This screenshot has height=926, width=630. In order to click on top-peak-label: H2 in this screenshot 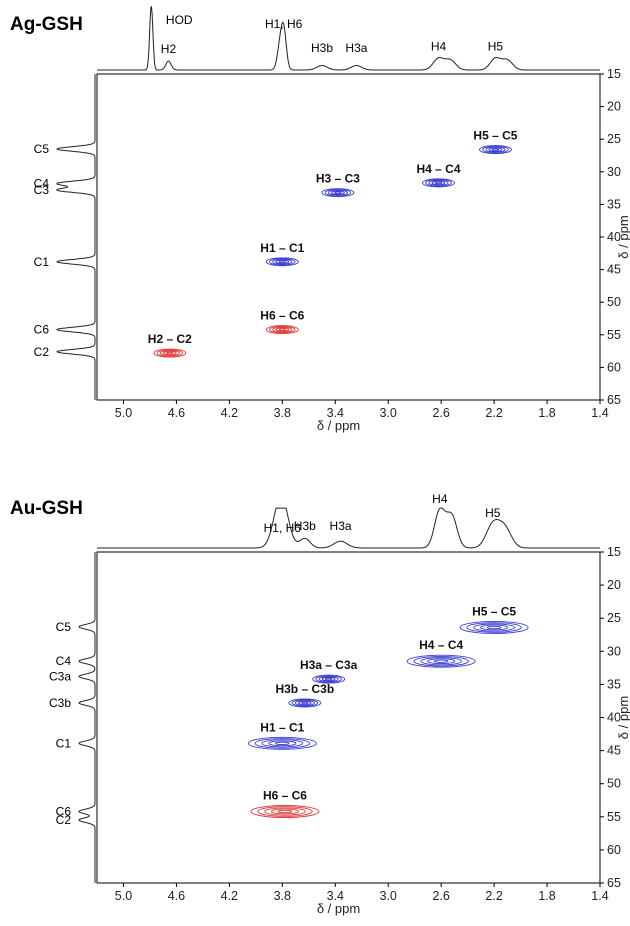, I will do `click(169, 49)`.